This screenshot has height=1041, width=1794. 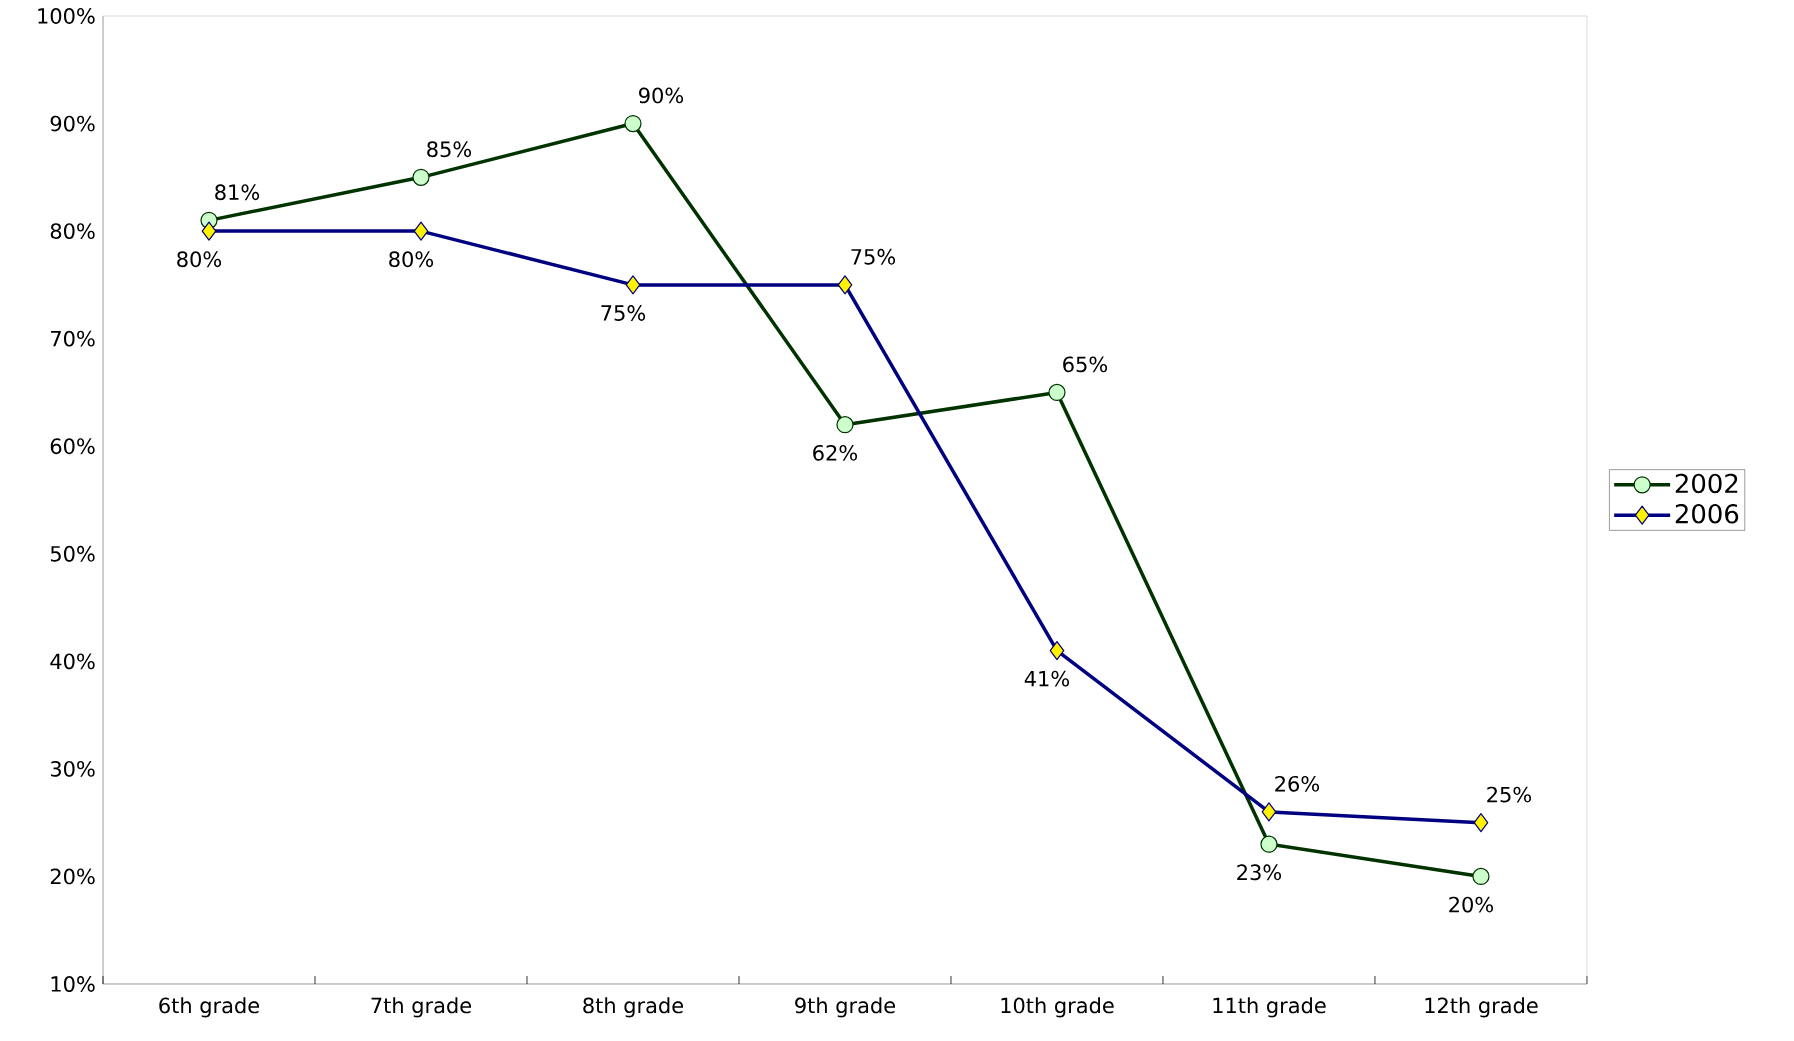 I want to click on data-label: 23%, so click(x=1259, y=872).